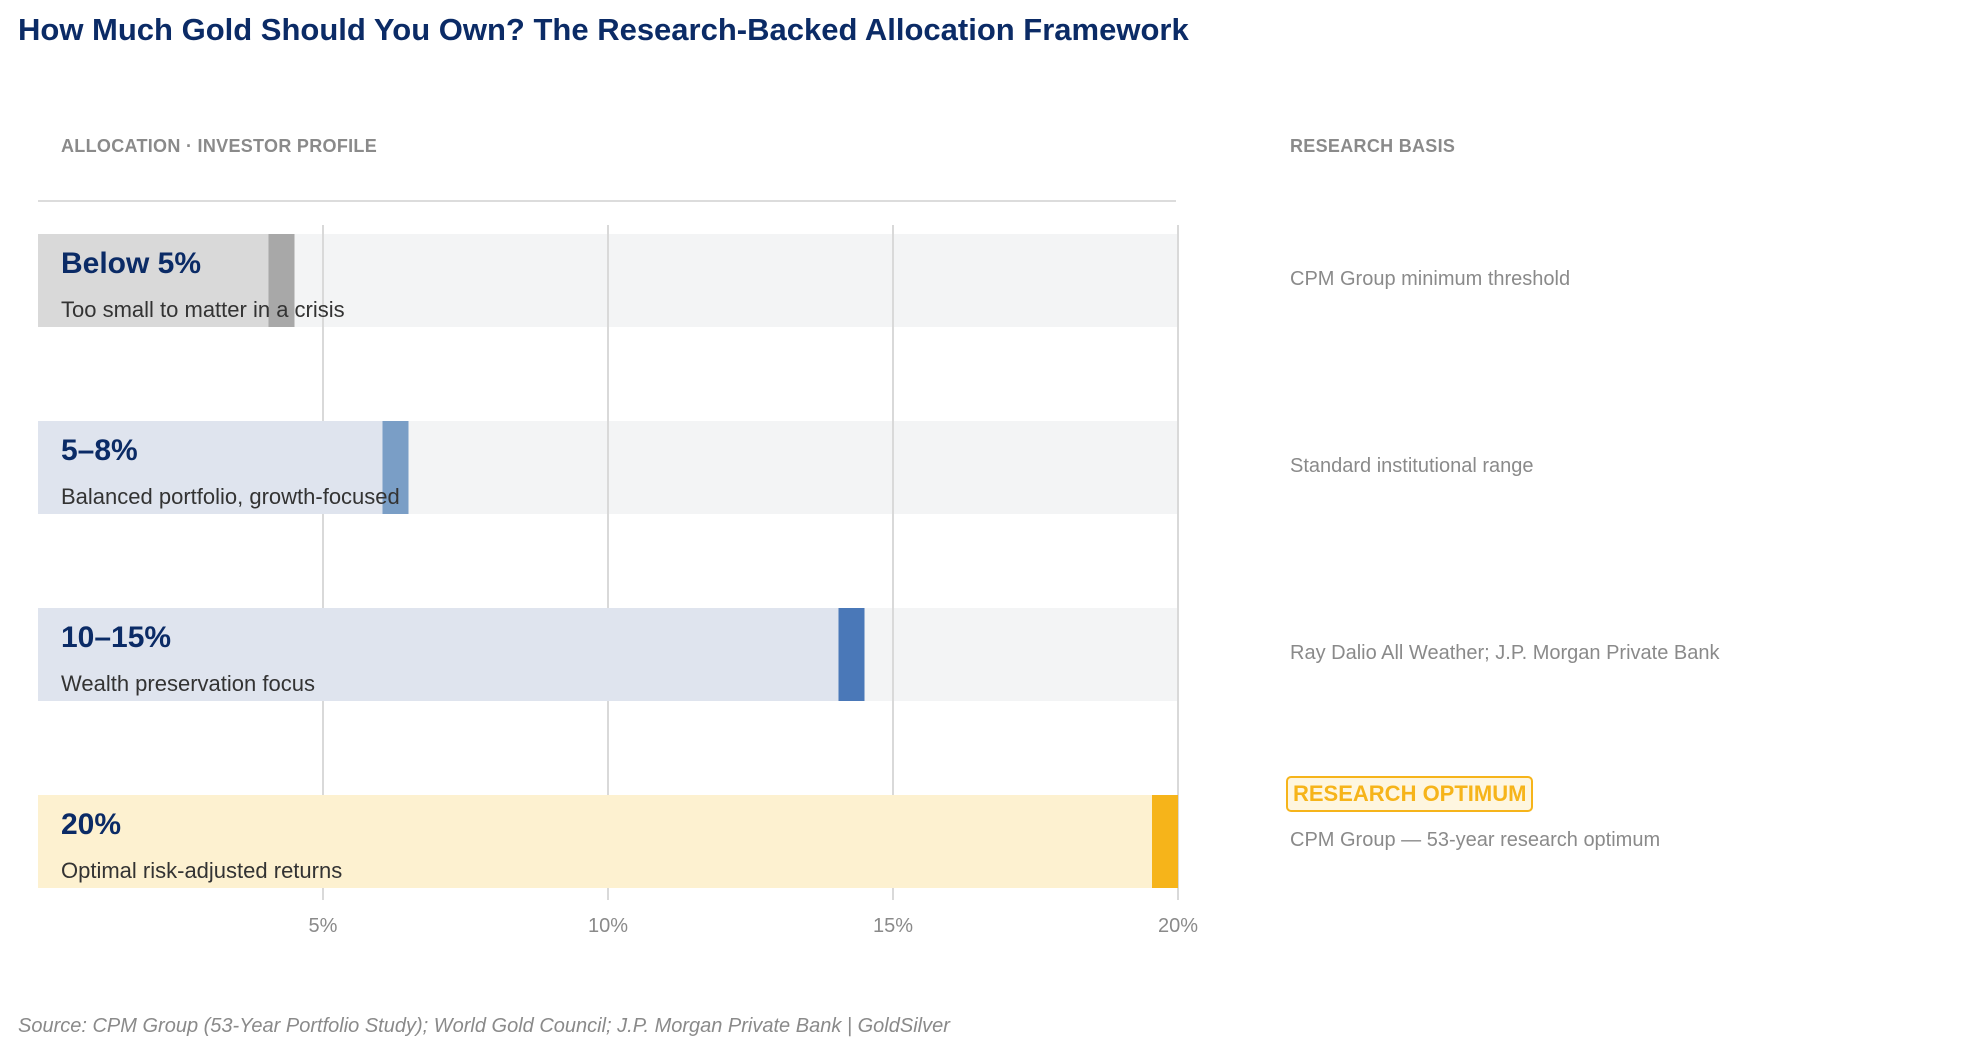 The height and width of the screenshot is (1043, 1965). What do you see at coordinates (230, 496) in the screenshot?
I see `bar-description-1: Balanced portfolio, growth-focused` at bounding box center [230, 496].